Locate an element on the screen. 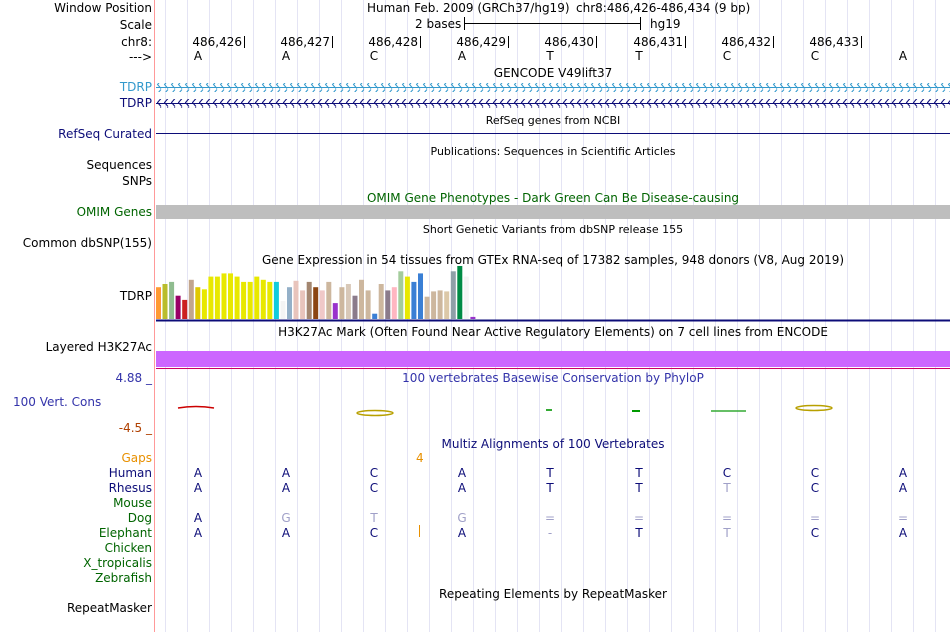 Image resolution: width=950 pixels, height=632 pixels. omim-feature-bar is located at coordinates (553, 212).